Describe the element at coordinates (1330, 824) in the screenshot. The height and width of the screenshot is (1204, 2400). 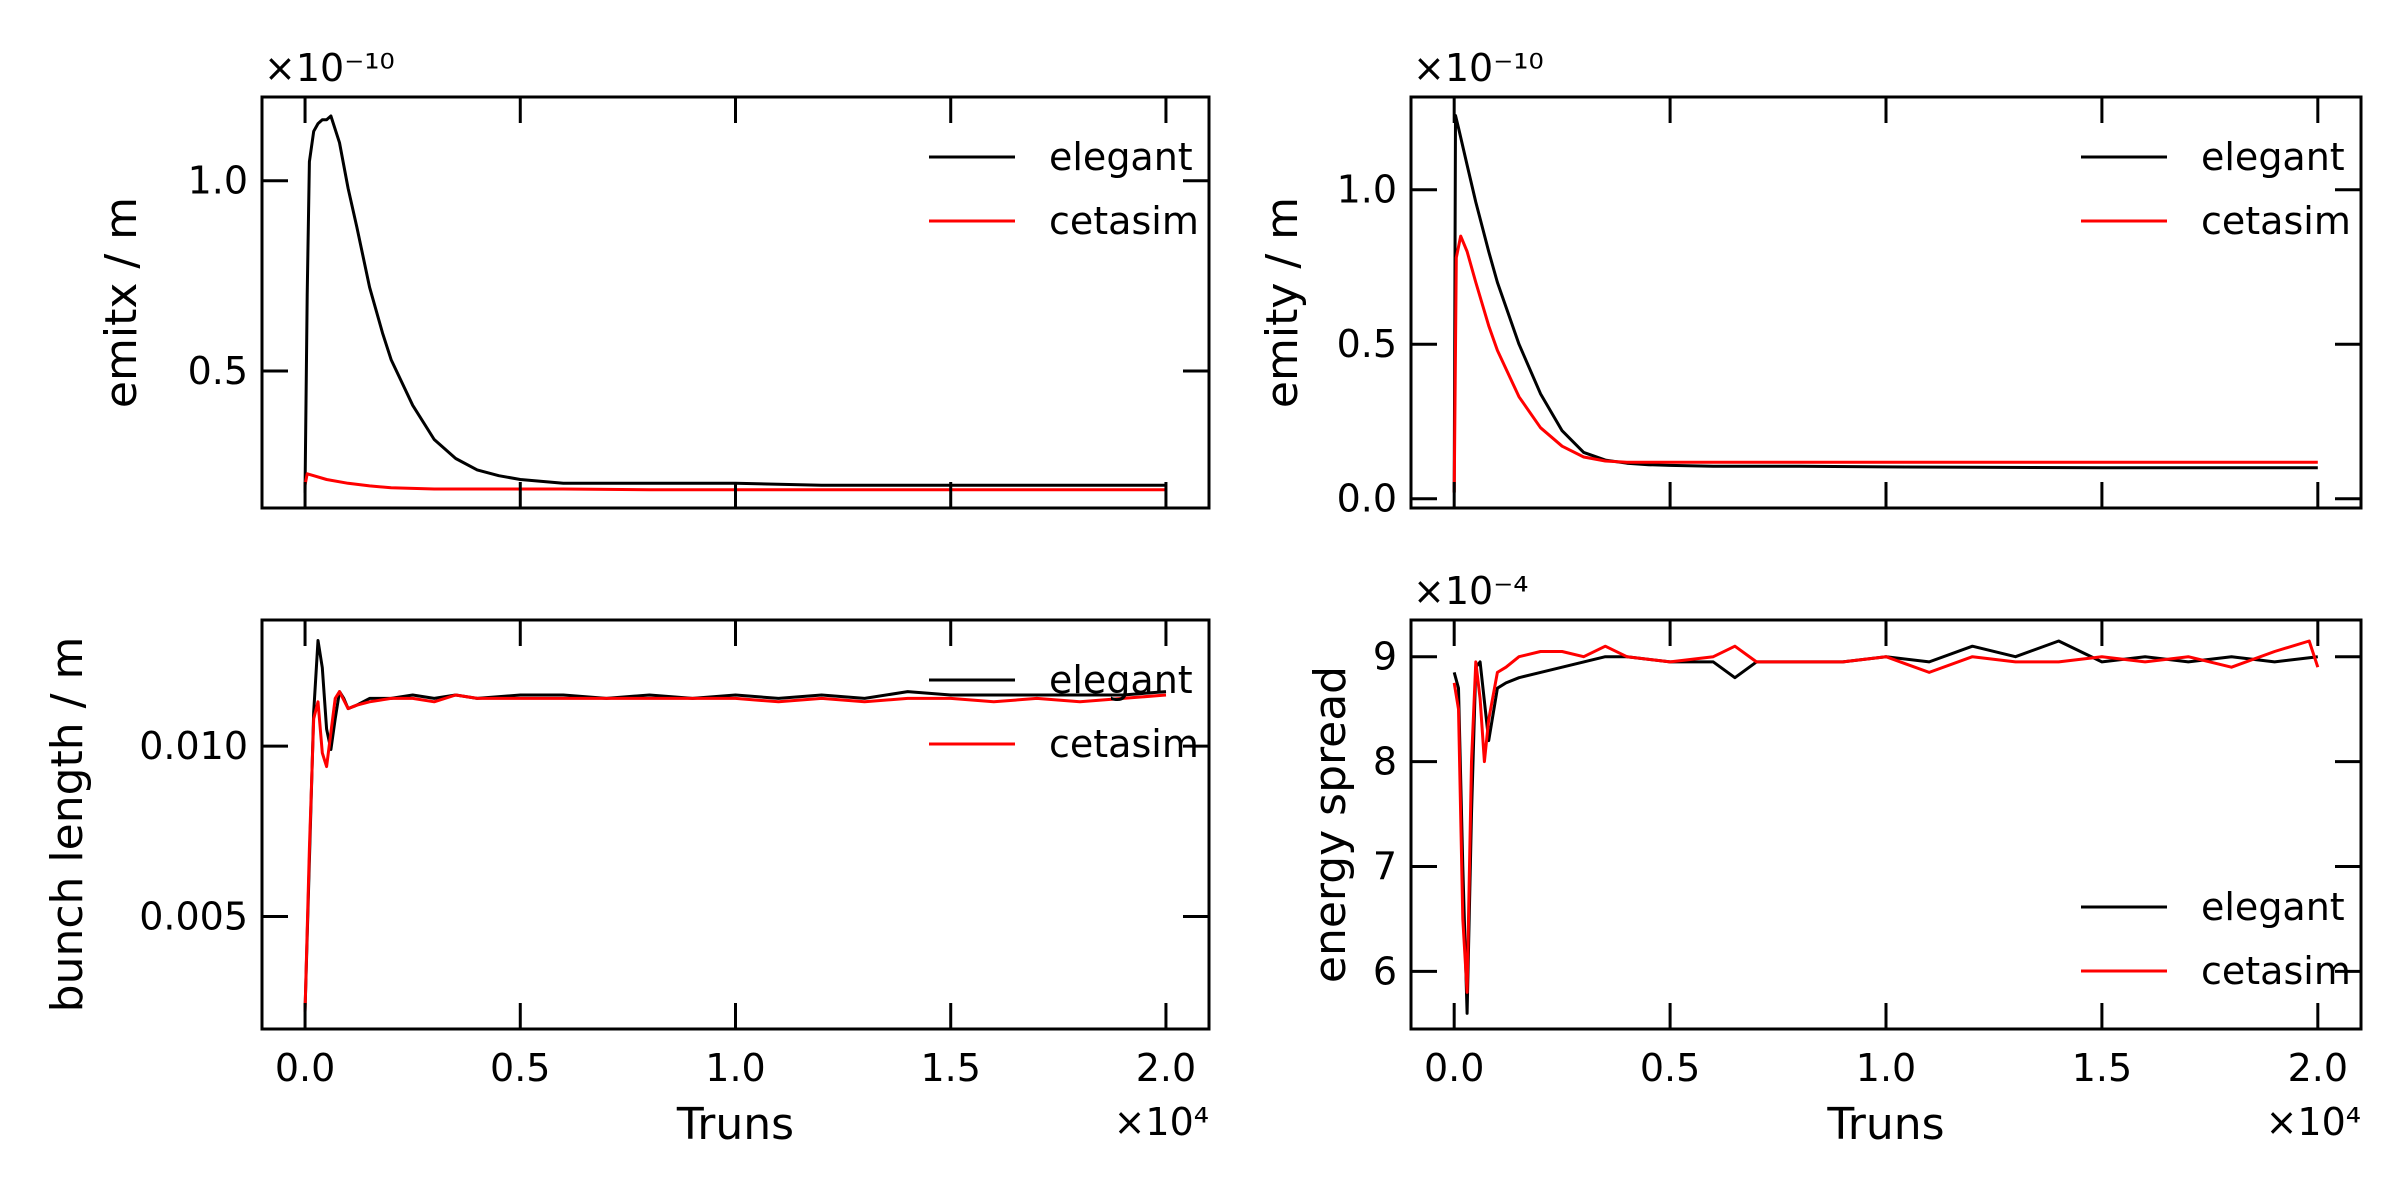
I see `y-axis-label: energy spread` at that location.